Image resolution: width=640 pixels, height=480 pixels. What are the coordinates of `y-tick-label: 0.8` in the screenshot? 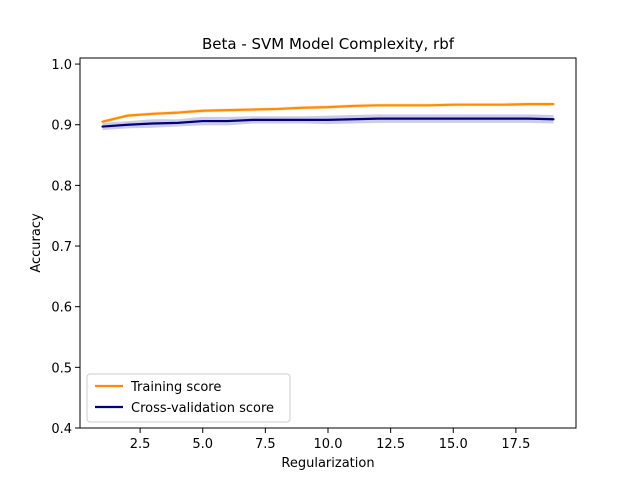 It's located at (61, 186).